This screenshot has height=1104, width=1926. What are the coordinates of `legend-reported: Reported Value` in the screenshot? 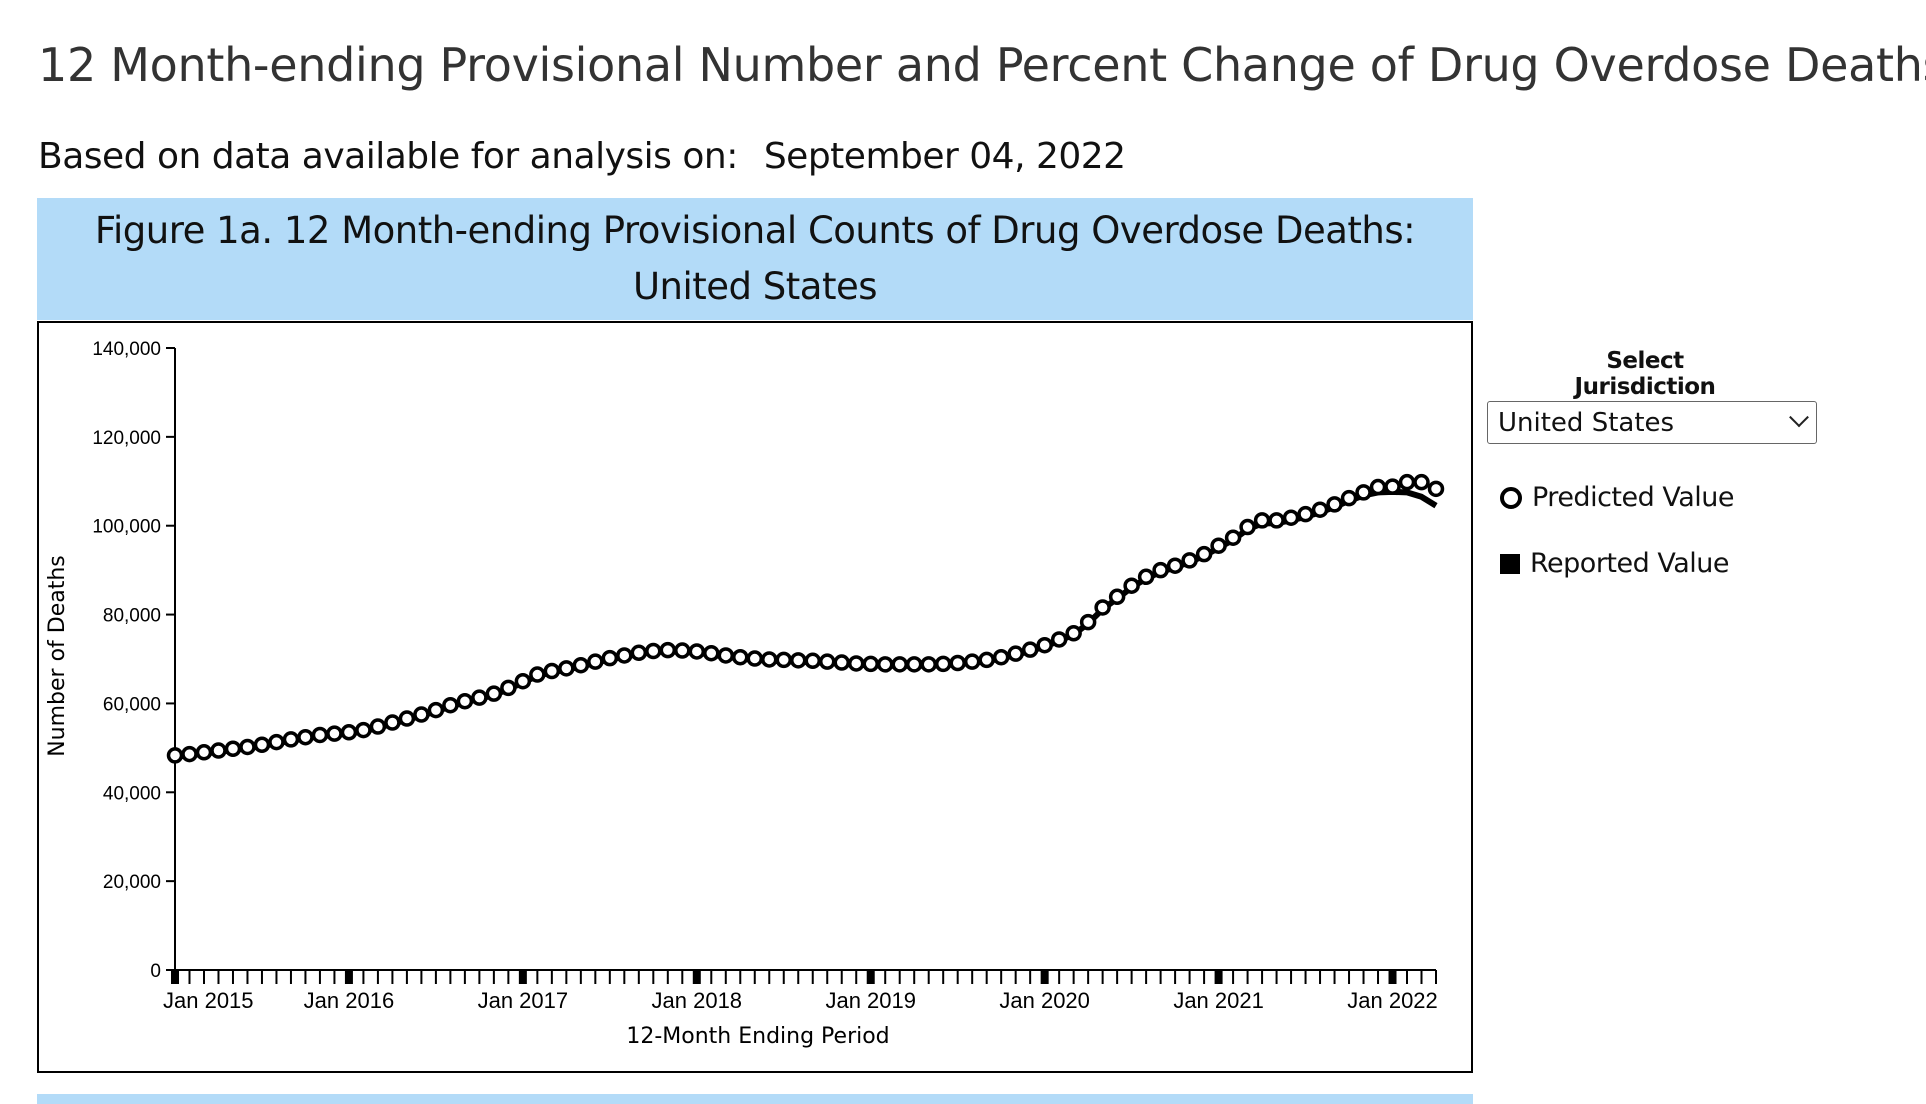 It's located at (1614, 563).